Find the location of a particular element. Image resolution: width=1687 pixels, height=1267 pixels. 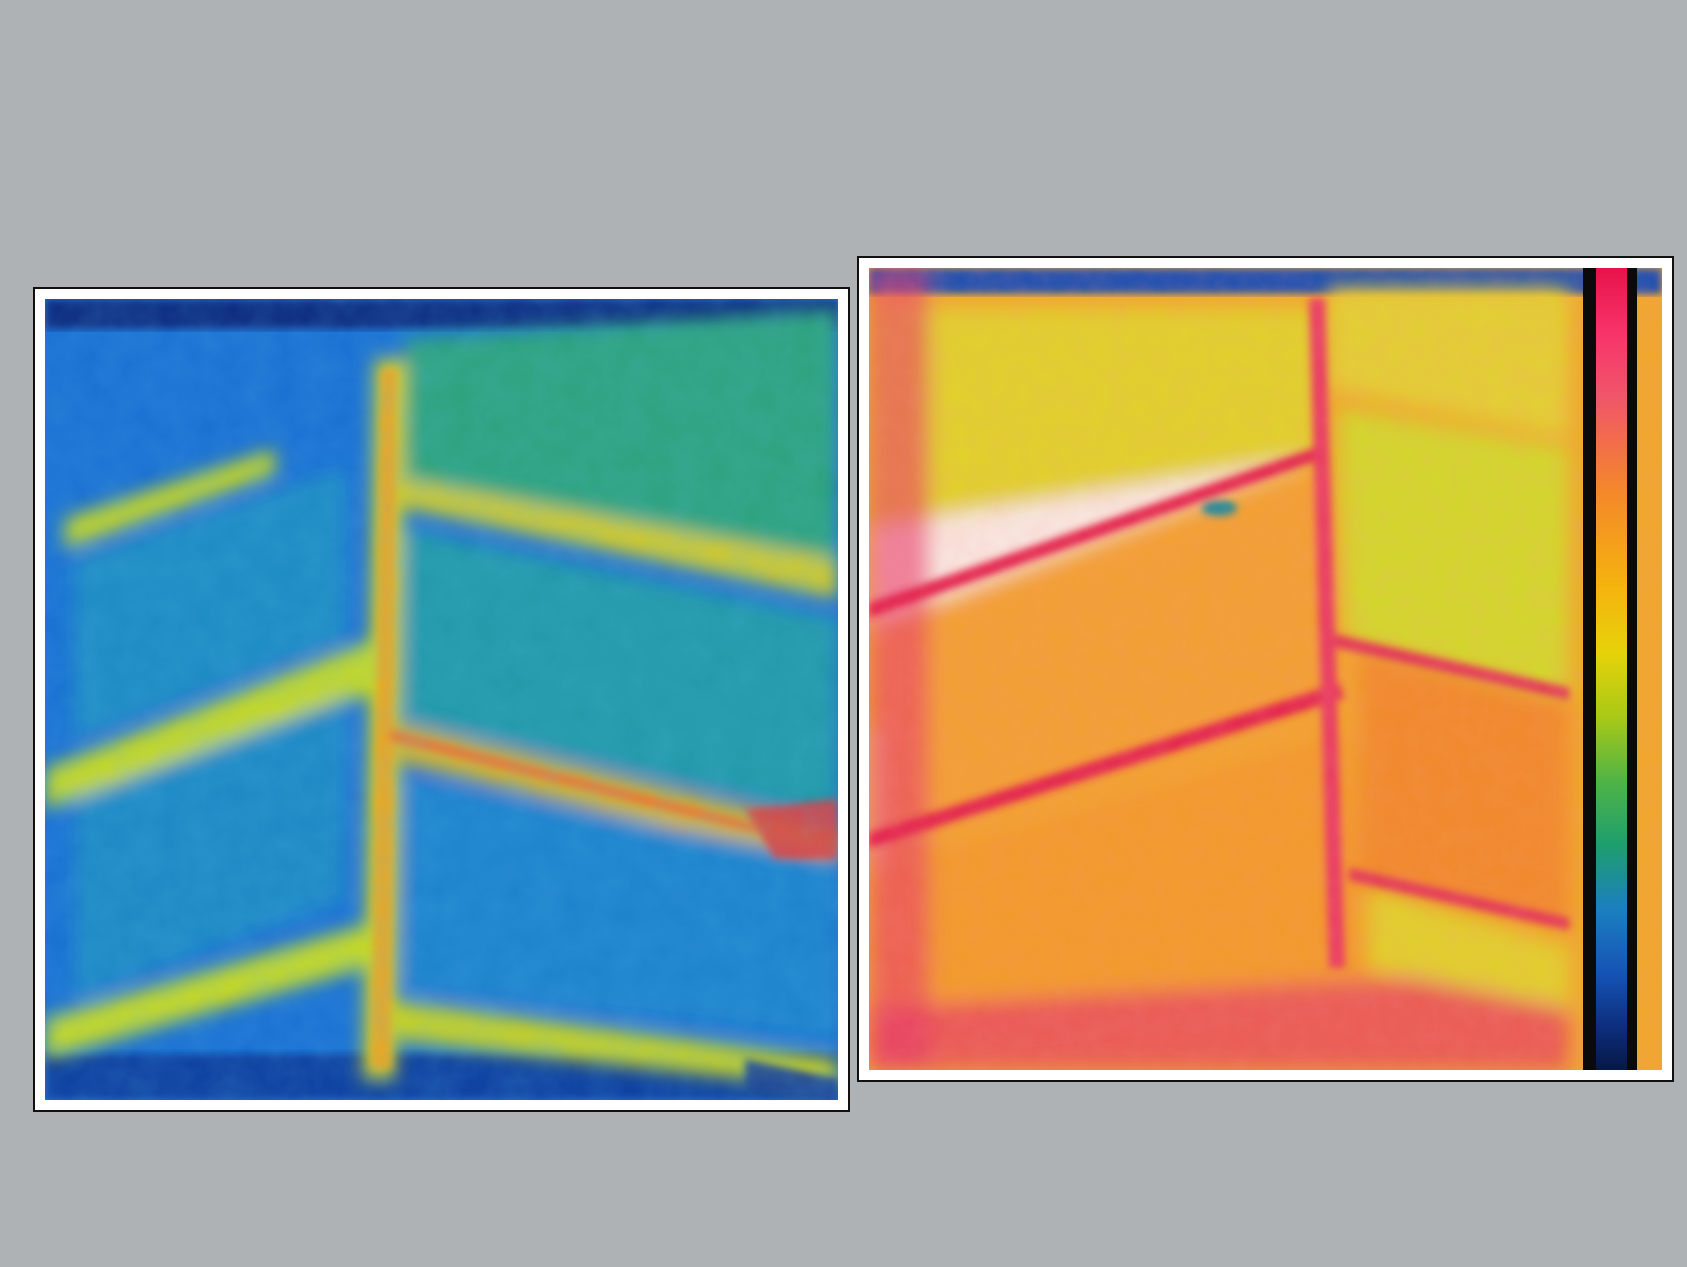

color-scale-bar is located at coordinates (1610, 669).